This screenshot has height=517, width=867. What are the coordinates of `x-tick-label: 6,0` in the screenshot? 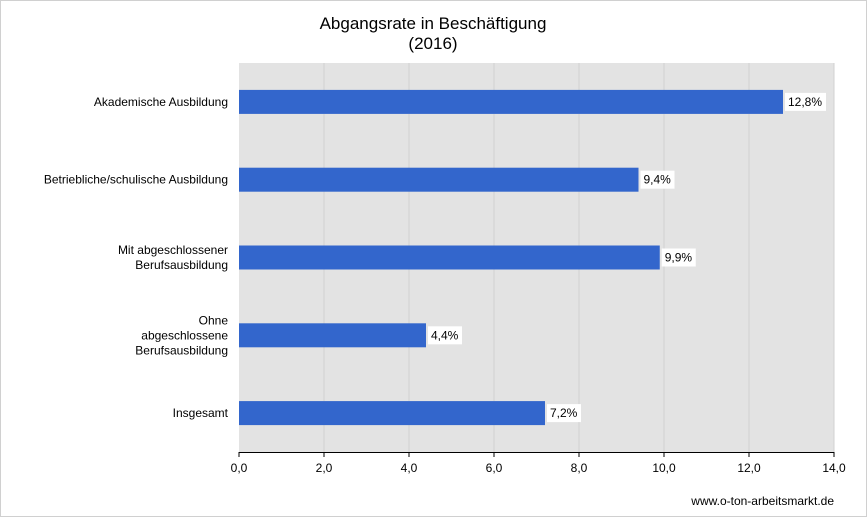 It's located at (494, 468).